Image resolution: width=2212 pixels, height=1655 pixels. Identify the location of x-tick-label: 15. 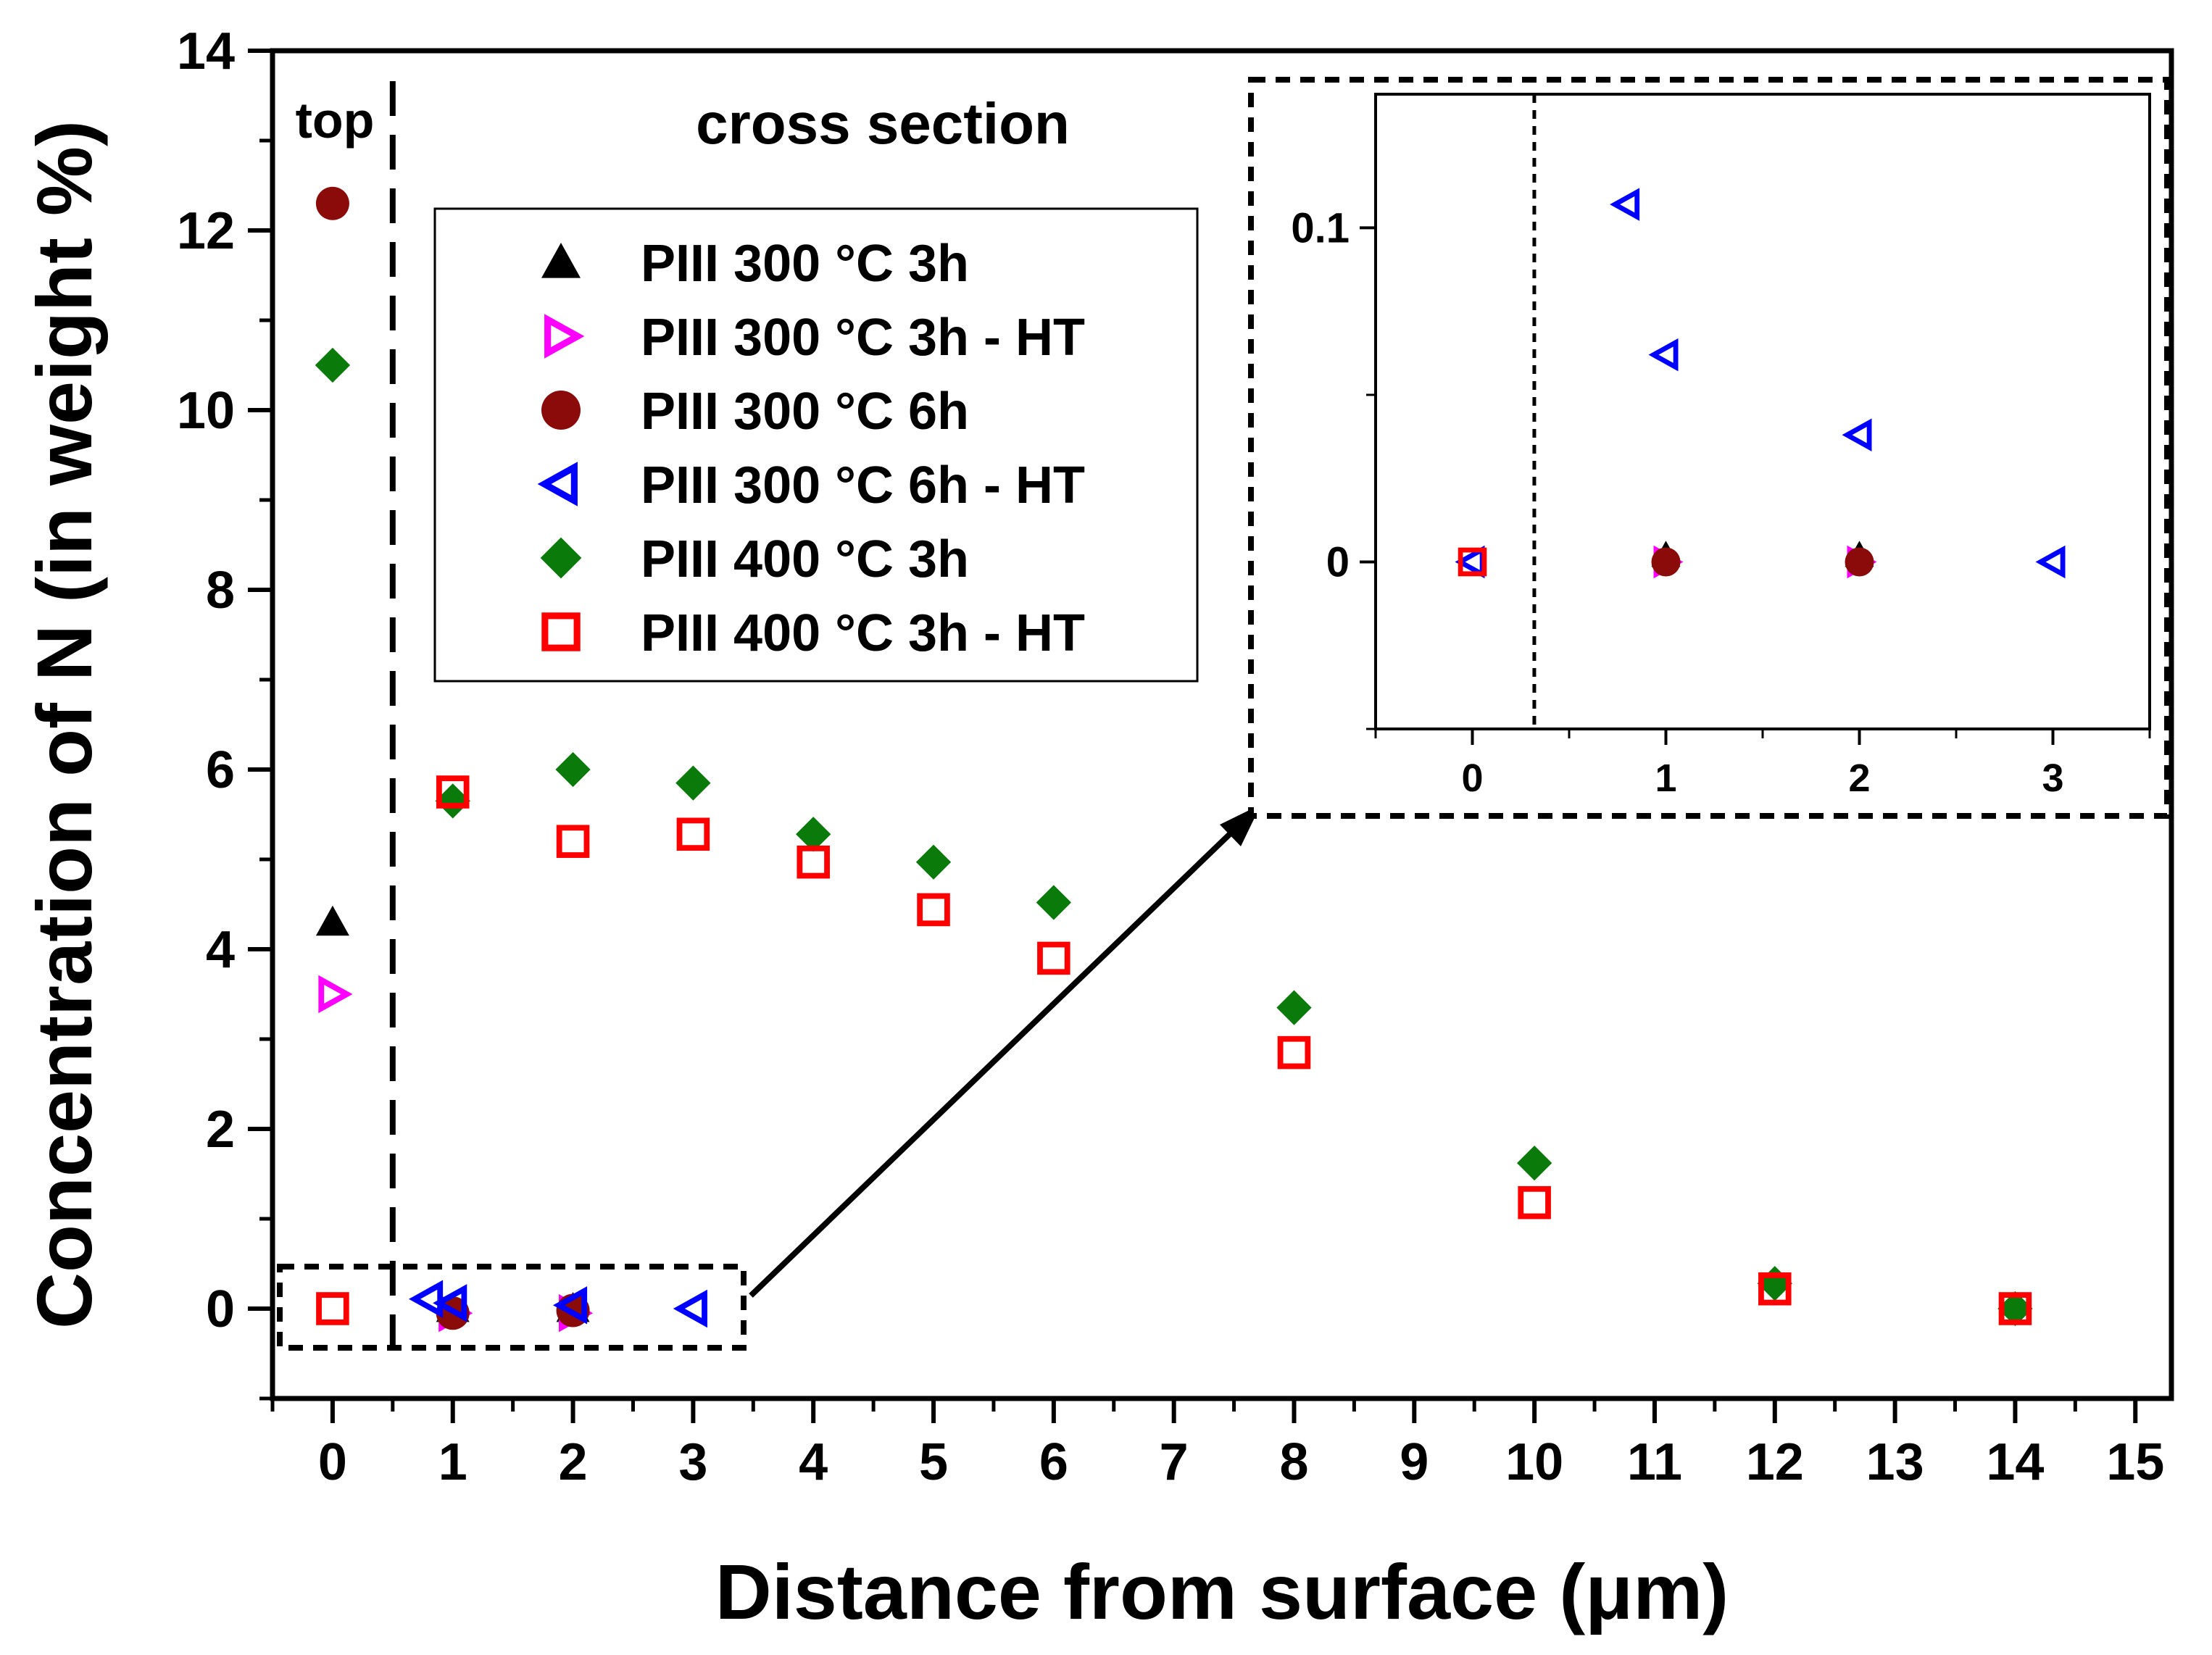
(2135, 1462).